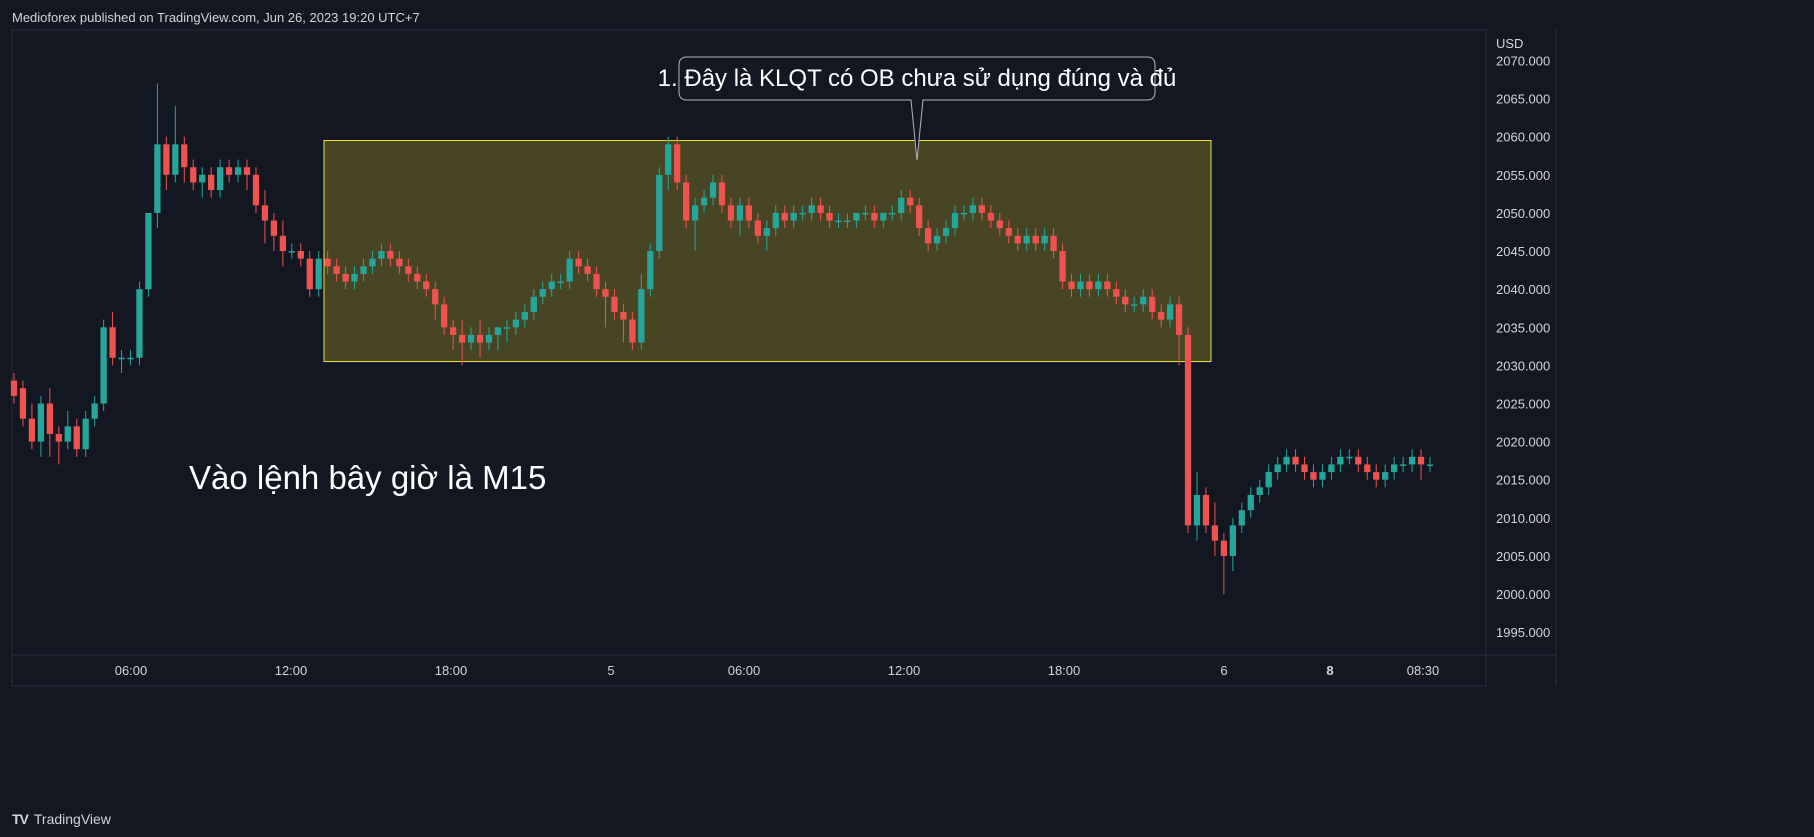  I want to click on currency-label: USD, so click(1509, 43).